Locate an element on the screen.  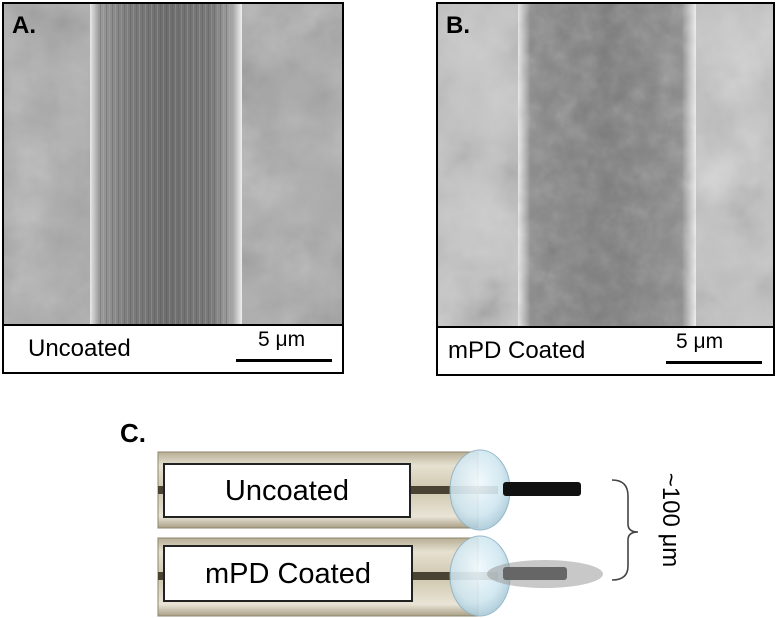
panel-b-letter: B. is located at coordinates (458, 25).